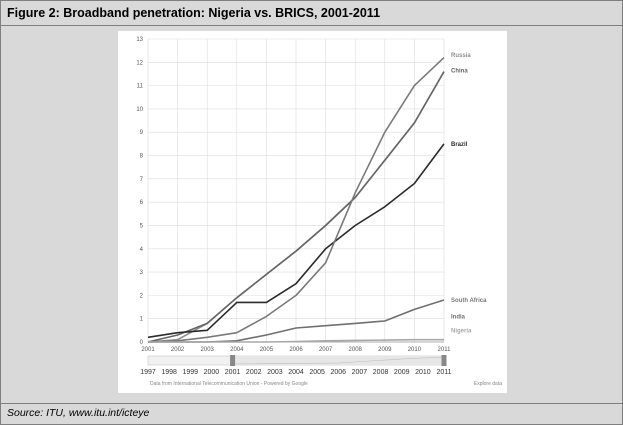 The height and width of the screenshot is (425, 623). What do you see at coordinates (296, 350) in the screenshot?
I see `x-tick-label: 2006` at bounding box center [296, 350].